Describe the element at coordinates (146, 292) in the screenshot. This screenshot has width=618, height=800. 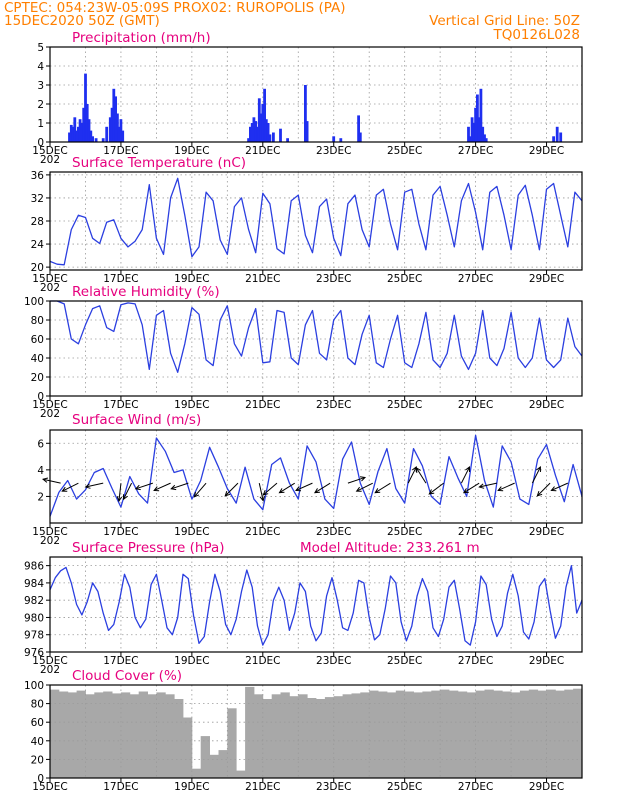
I see `rh-title: Relative Humidity (%)` at that location.